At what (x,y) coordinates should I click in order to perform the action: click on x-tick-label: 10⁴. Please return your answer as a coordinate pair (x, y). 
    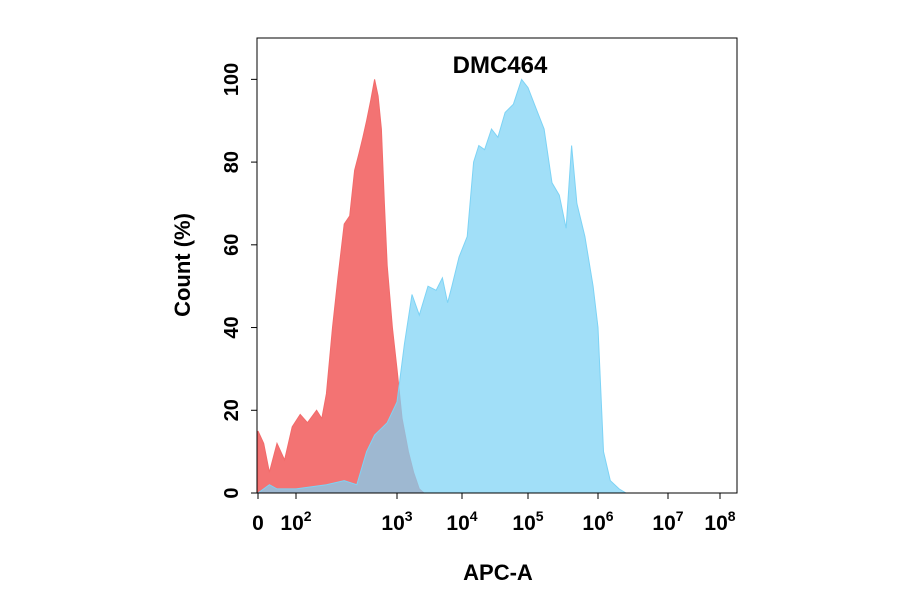
    Looking at the image, I should click on (461, 521).